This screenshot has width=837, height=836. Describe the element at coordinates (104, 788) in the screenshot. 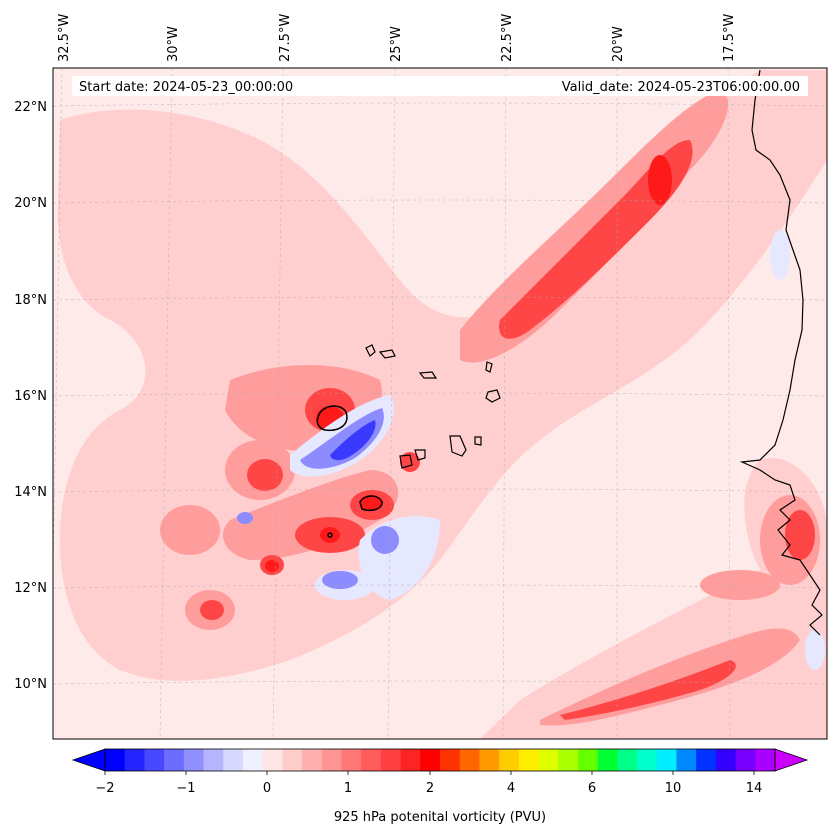

I see `colorbar-tick-label: −2` at that location.